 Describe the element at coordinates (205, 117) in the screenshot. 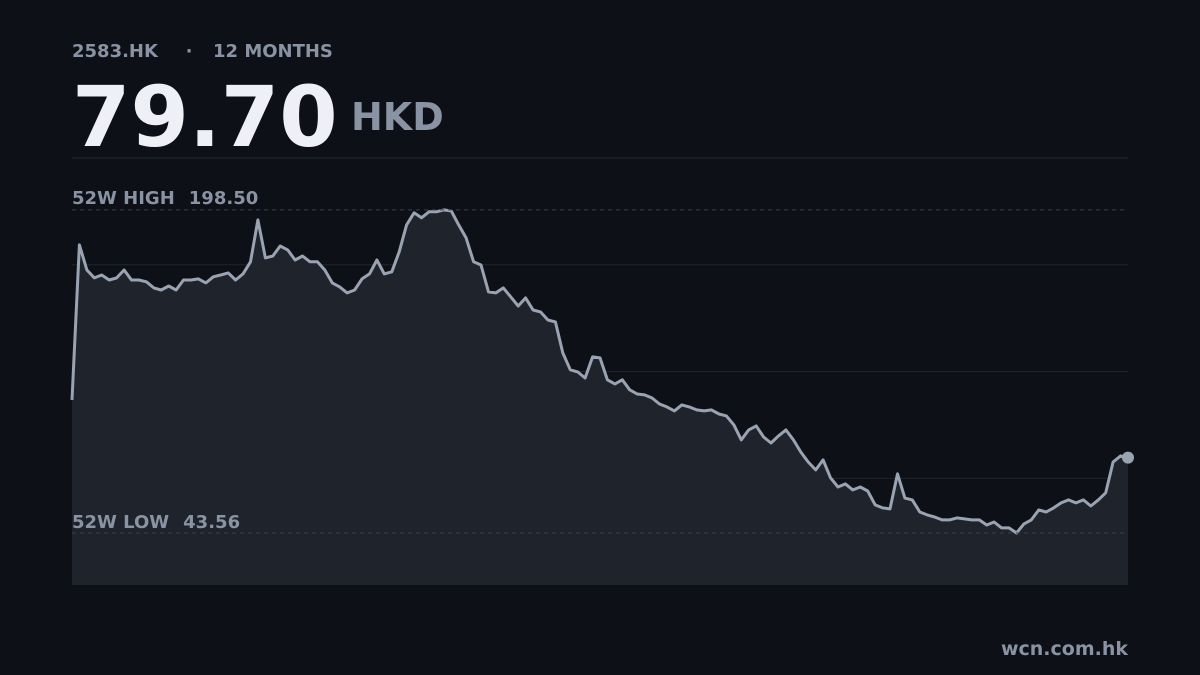

I see `price: 79.70` at that location.